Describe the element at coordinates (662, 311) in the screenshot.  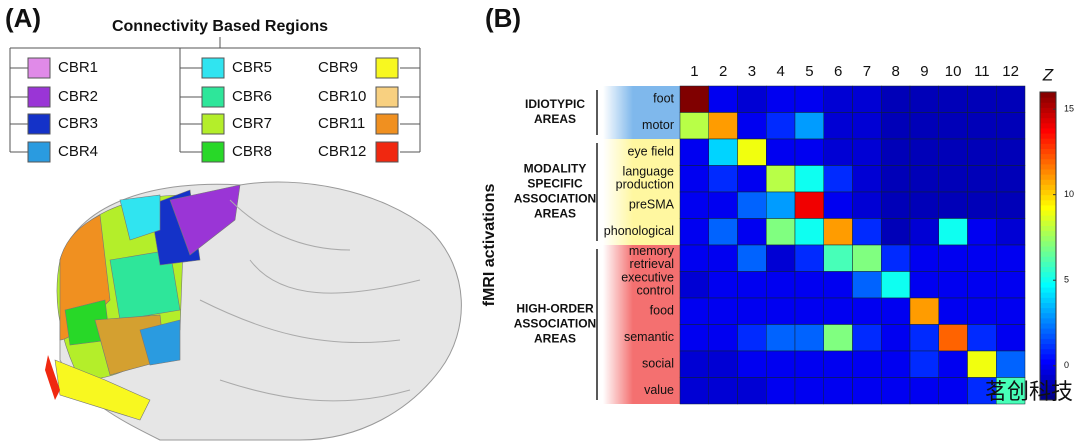
I see `y-tick-label: food` at that location.